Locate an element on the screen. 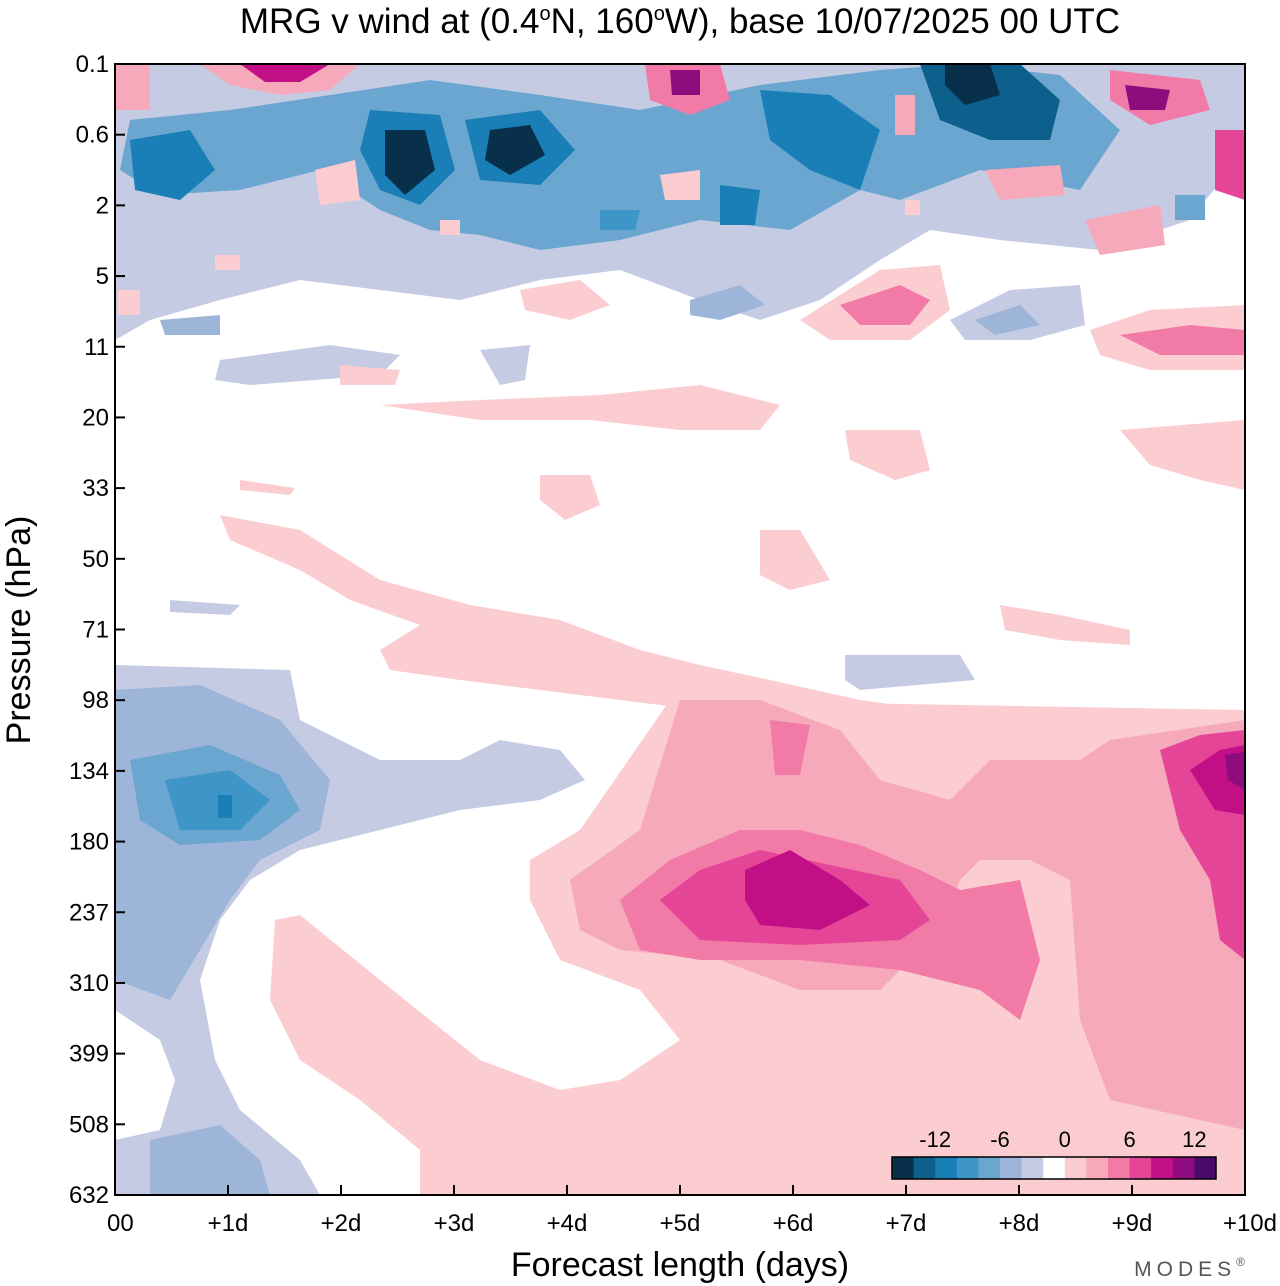  contour-pos-20hpa is located at coordinates (580, 407).